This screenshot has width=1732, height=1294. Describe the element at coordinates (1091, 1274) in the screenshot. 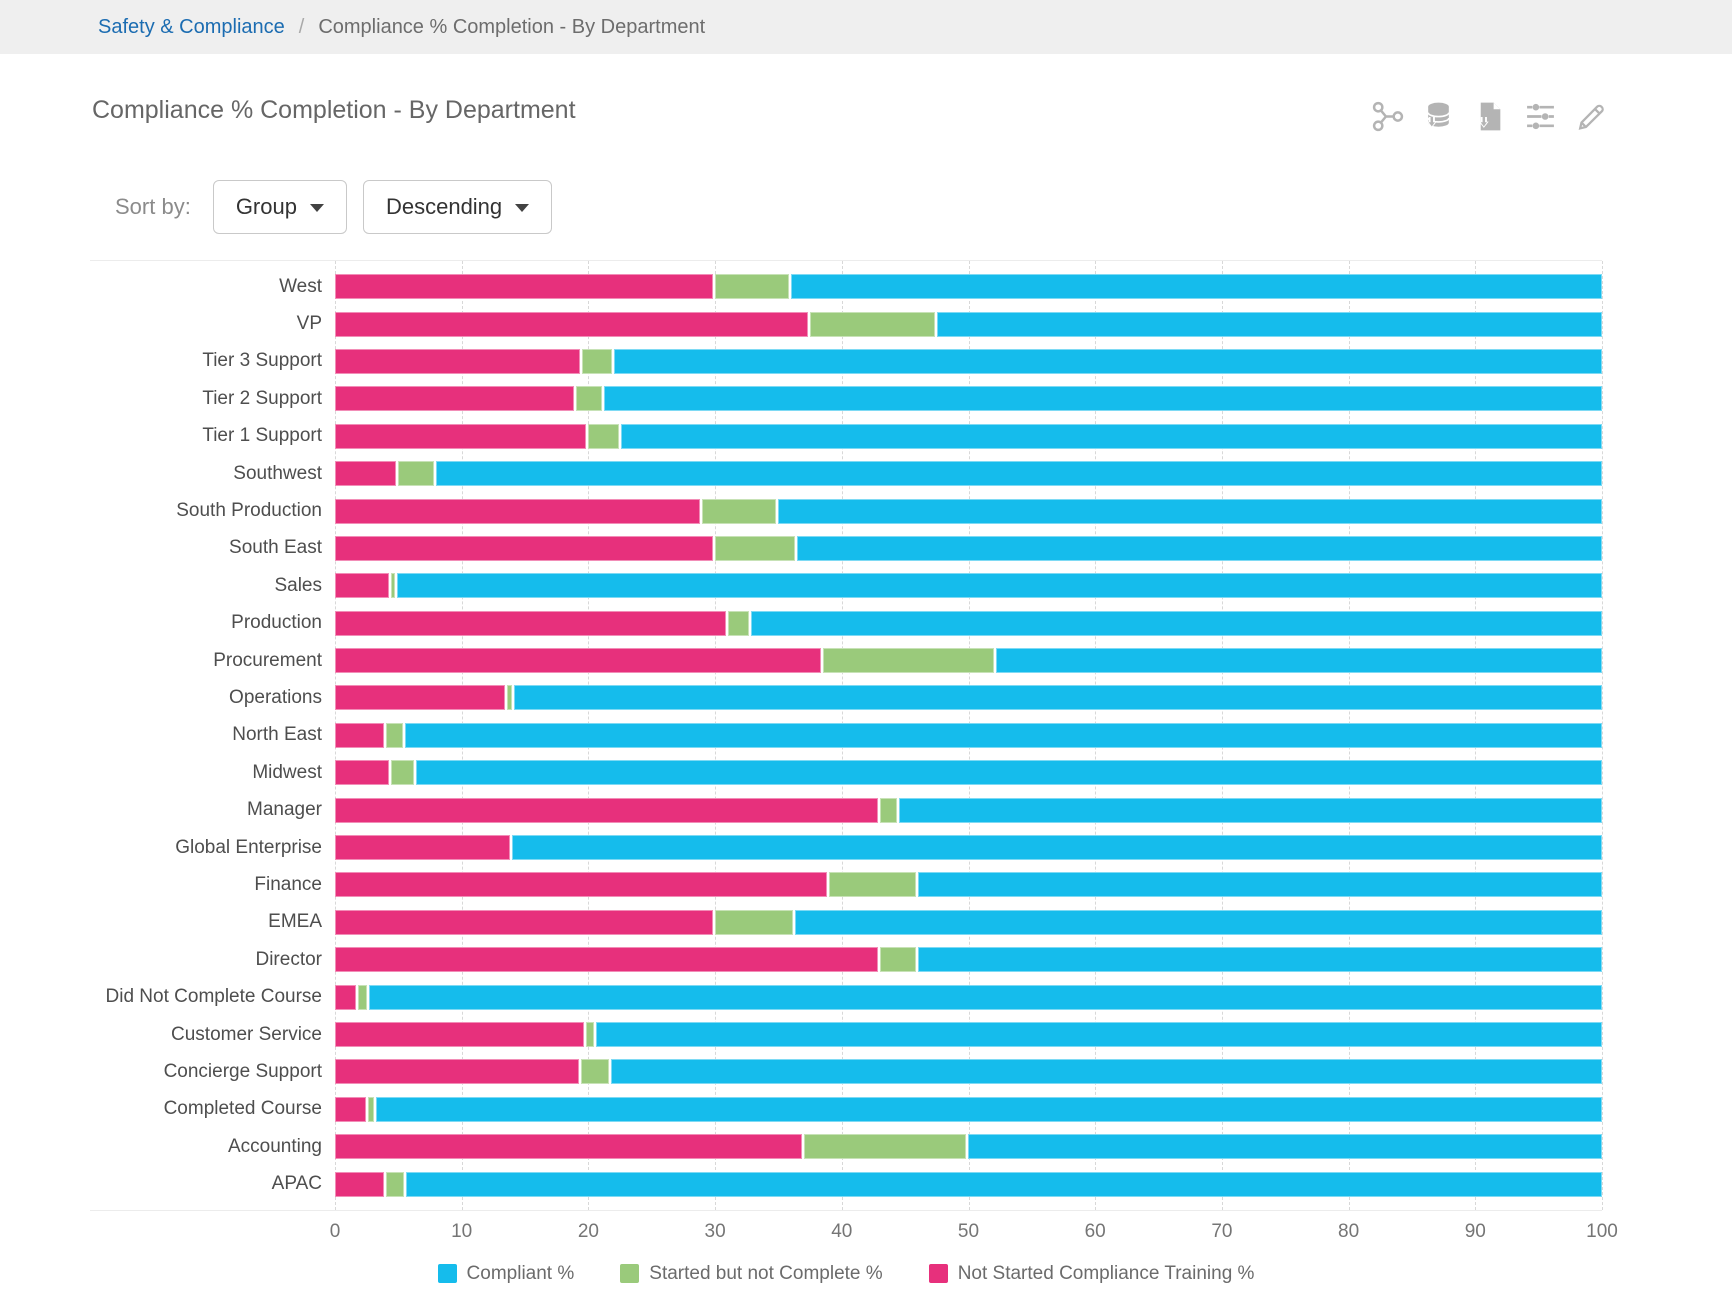

I see `legend-item: Not Started Compliance Training %` at that location.